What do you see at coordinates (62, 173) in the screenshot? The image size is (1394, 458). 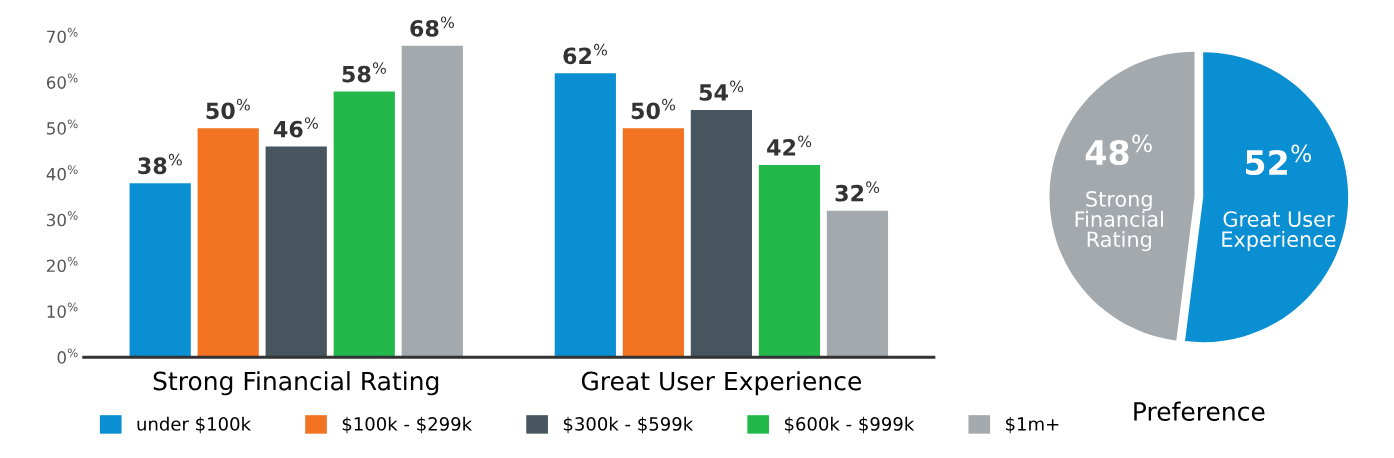 I see `y-tick-label: 40$^{%}$` at bounding box center [62, 173].